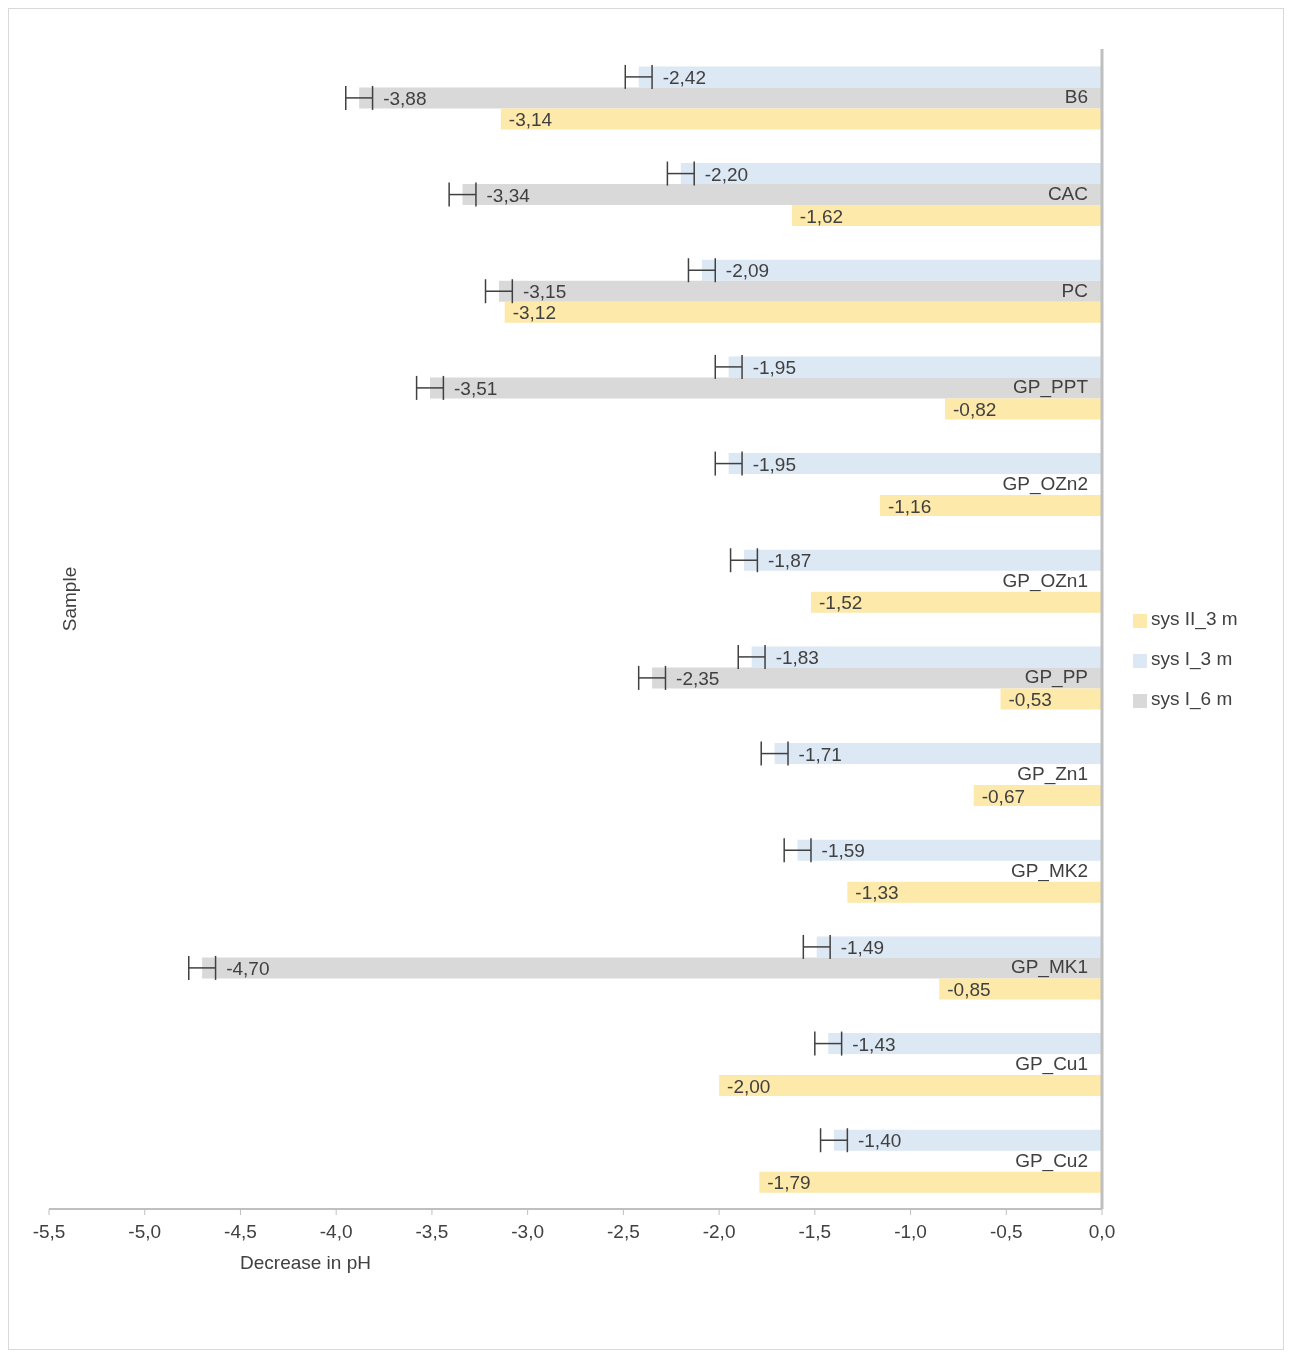  What do you see at coordinates (1045, 484) in the screenshot?
I see `y-tick-label: GP_OZn2` at bounding box center [1045, 484].